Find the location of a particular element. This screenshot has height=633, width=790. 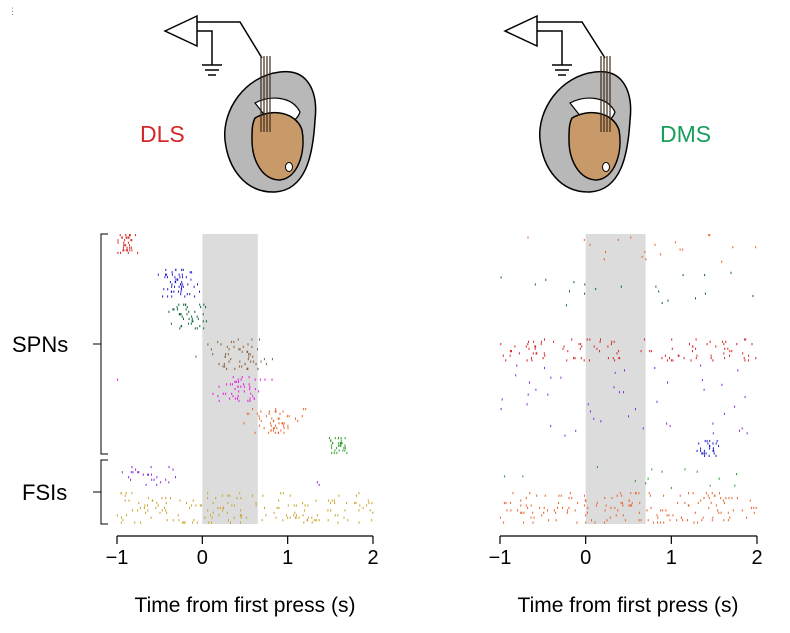

dms-unit-1-raster is located at coordinates (627, 289).